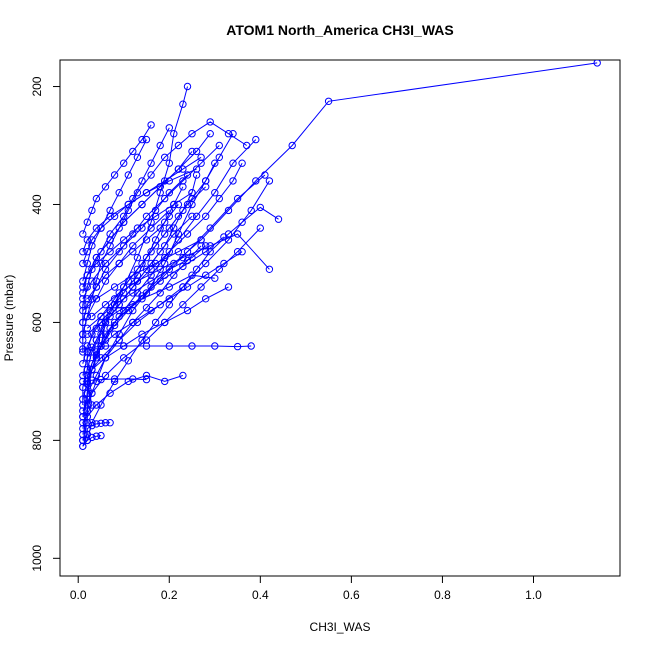 This screenshot has width=650, height=650. What do you see at coordinates (306, 589) in the screenshot?
I see `x-axis: 0.0 0.2 0.4 0.6 0.8 1.0` at bounding box center [306, 589].